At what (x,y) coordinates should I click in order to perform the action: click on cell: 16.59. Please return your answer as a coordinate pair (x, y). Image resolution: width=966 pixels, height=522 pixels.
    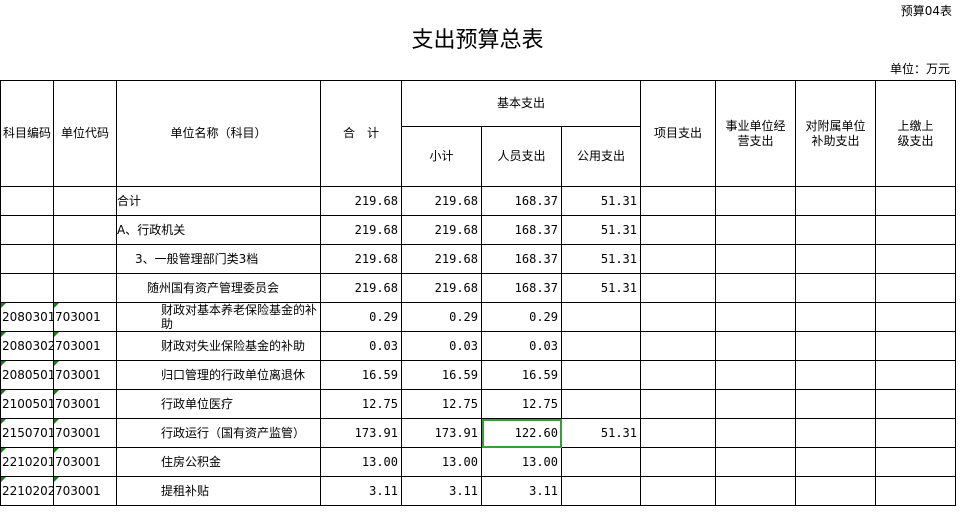
    Looking at the image, I should click on (361, 375).